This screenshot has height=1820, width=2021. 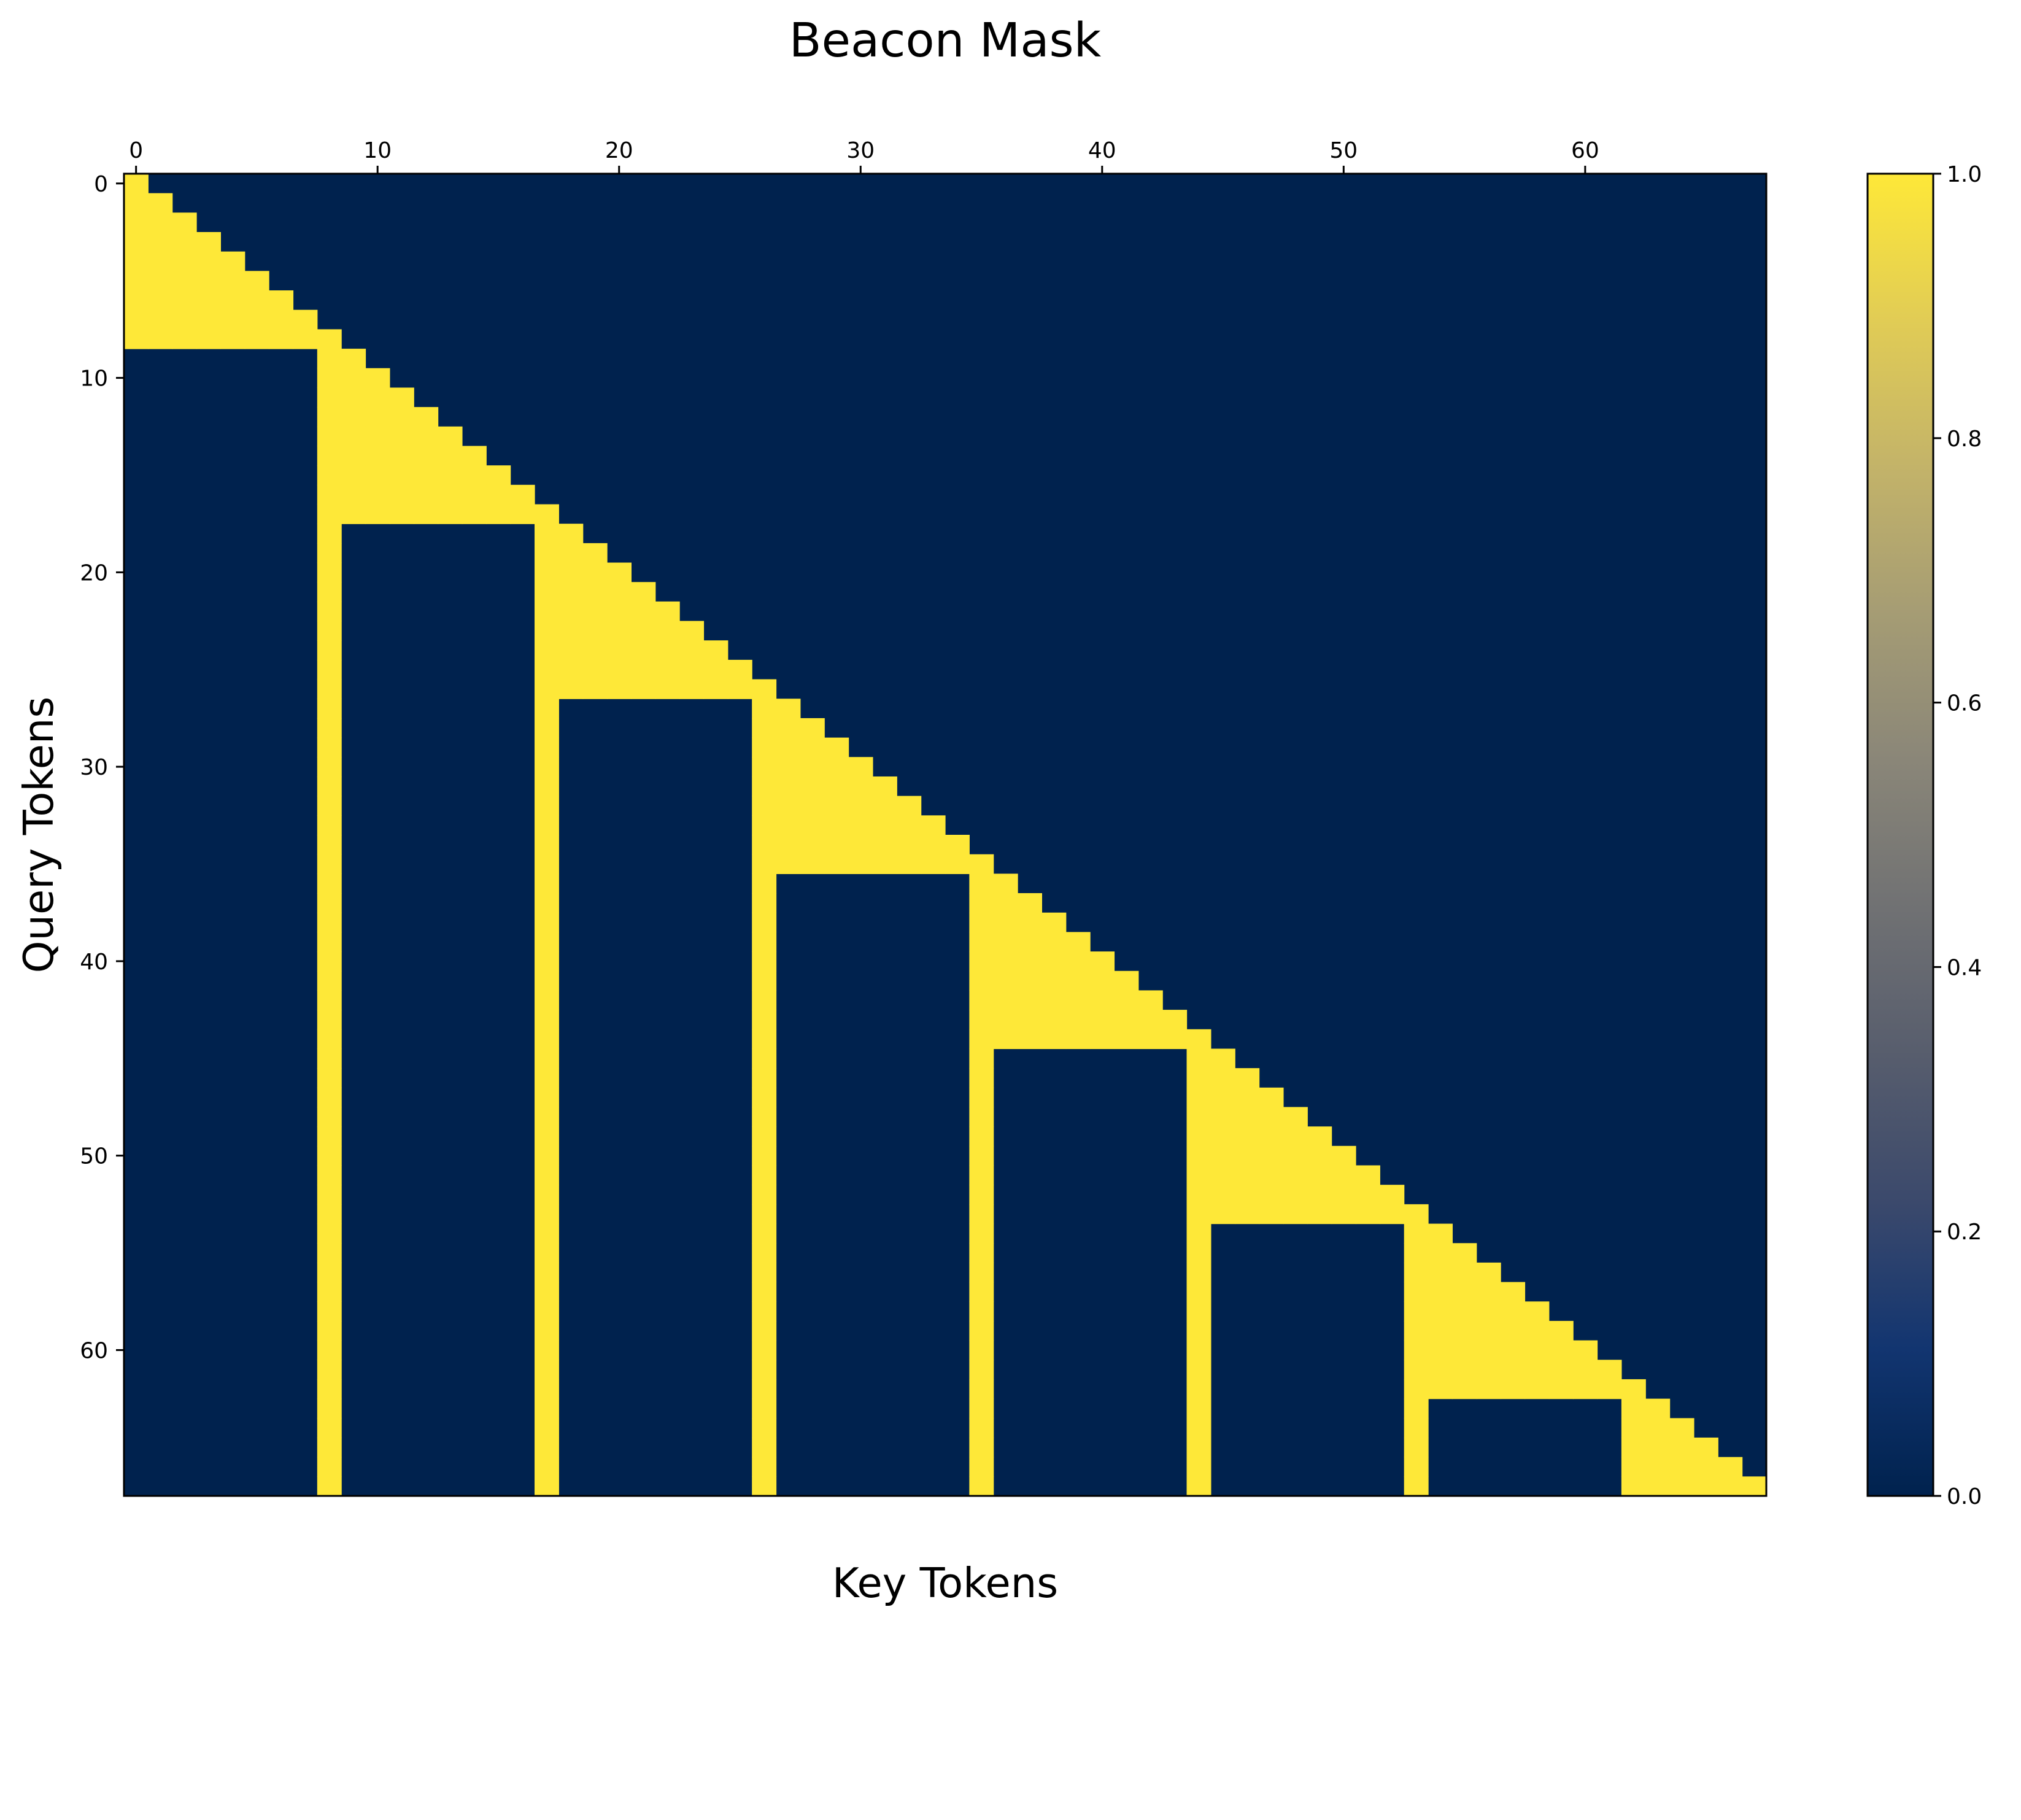 I want to click on colorbar-ticks: 0.0 0.2 0.4 0.6 0.8 1.0, so click(x=1958, y=835).